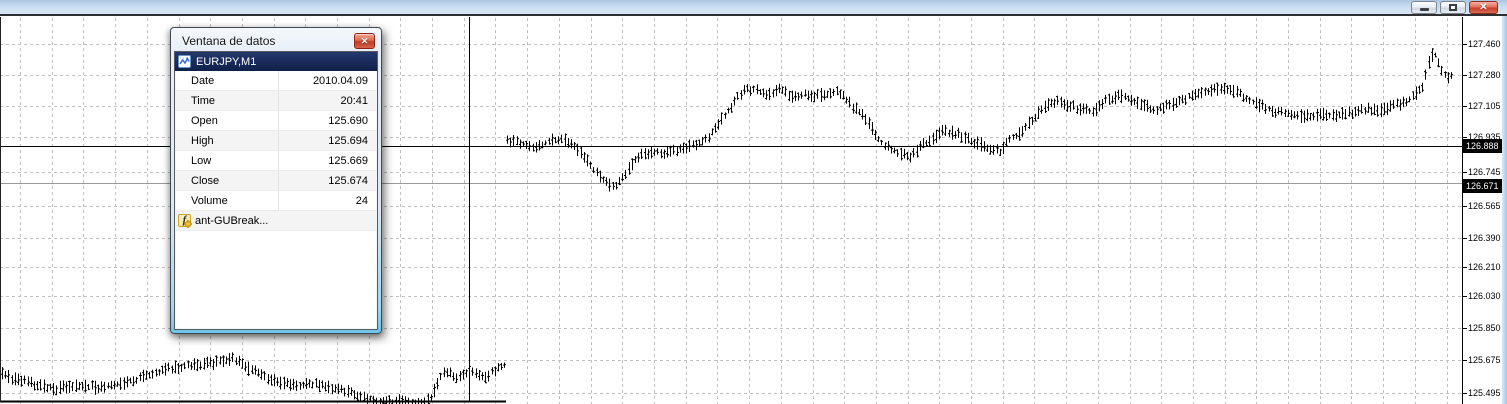 The height and width of the screenshot is (404, 1507). What do you see at coordinates (1482, 146) in the screenshot?
I see `crosshair-price-badge: 126.888` at bounding box center [1482, 146].